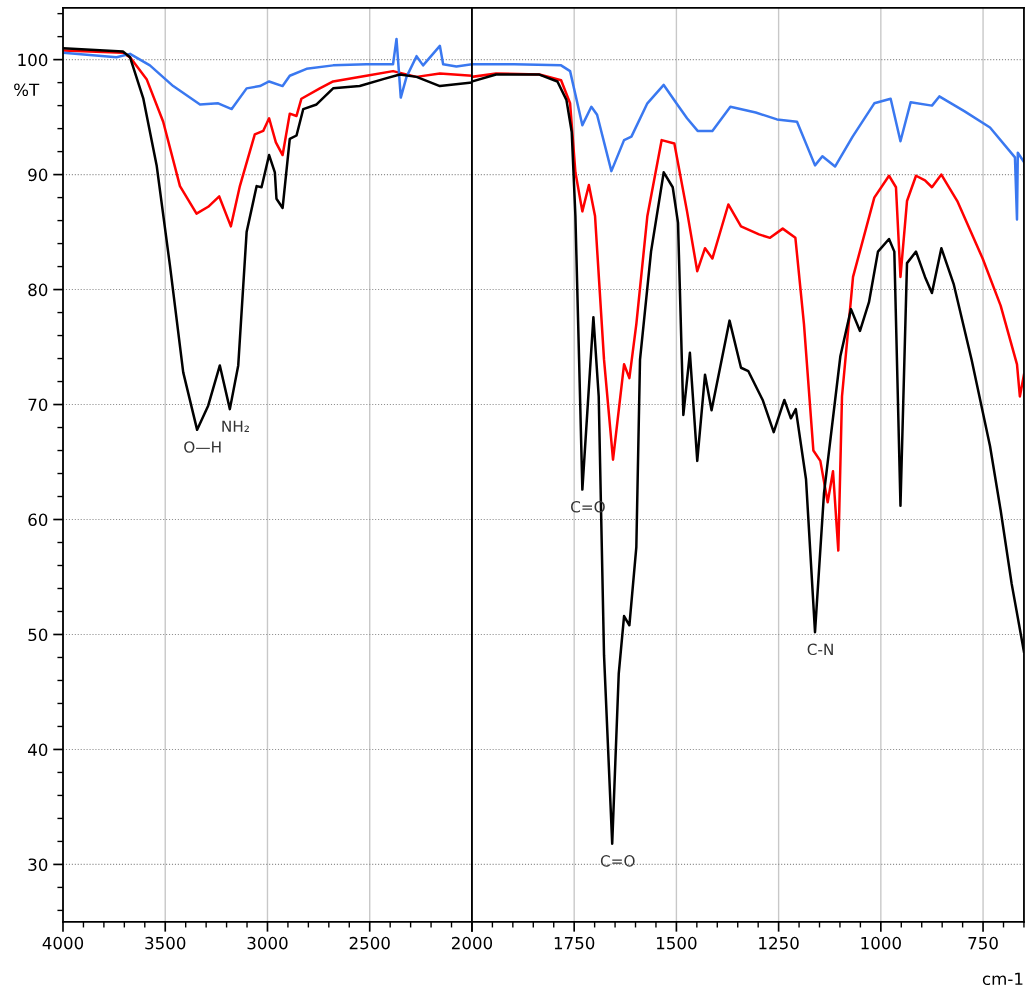  Describe the element at coordinates (1002, 979) in the screenshot. I see `x-axis-title: cm-1` at that location.